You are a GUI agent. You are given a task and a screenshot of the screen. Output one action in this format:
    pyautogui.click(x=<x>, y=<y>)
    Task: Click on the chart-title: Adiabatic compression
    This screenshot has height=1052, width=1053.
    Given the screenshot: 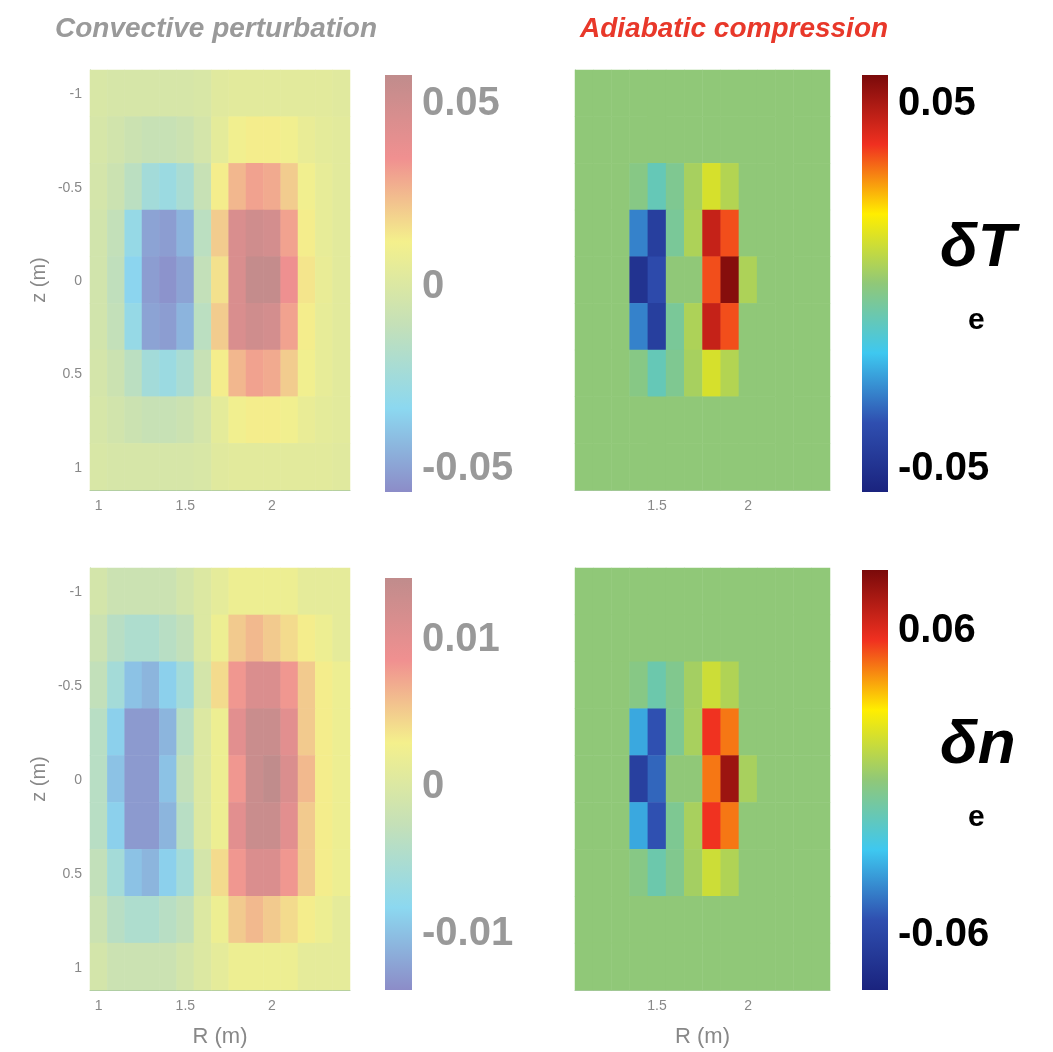 What is the action you would take?
    pyautogui.click(x=734, y=27)
    